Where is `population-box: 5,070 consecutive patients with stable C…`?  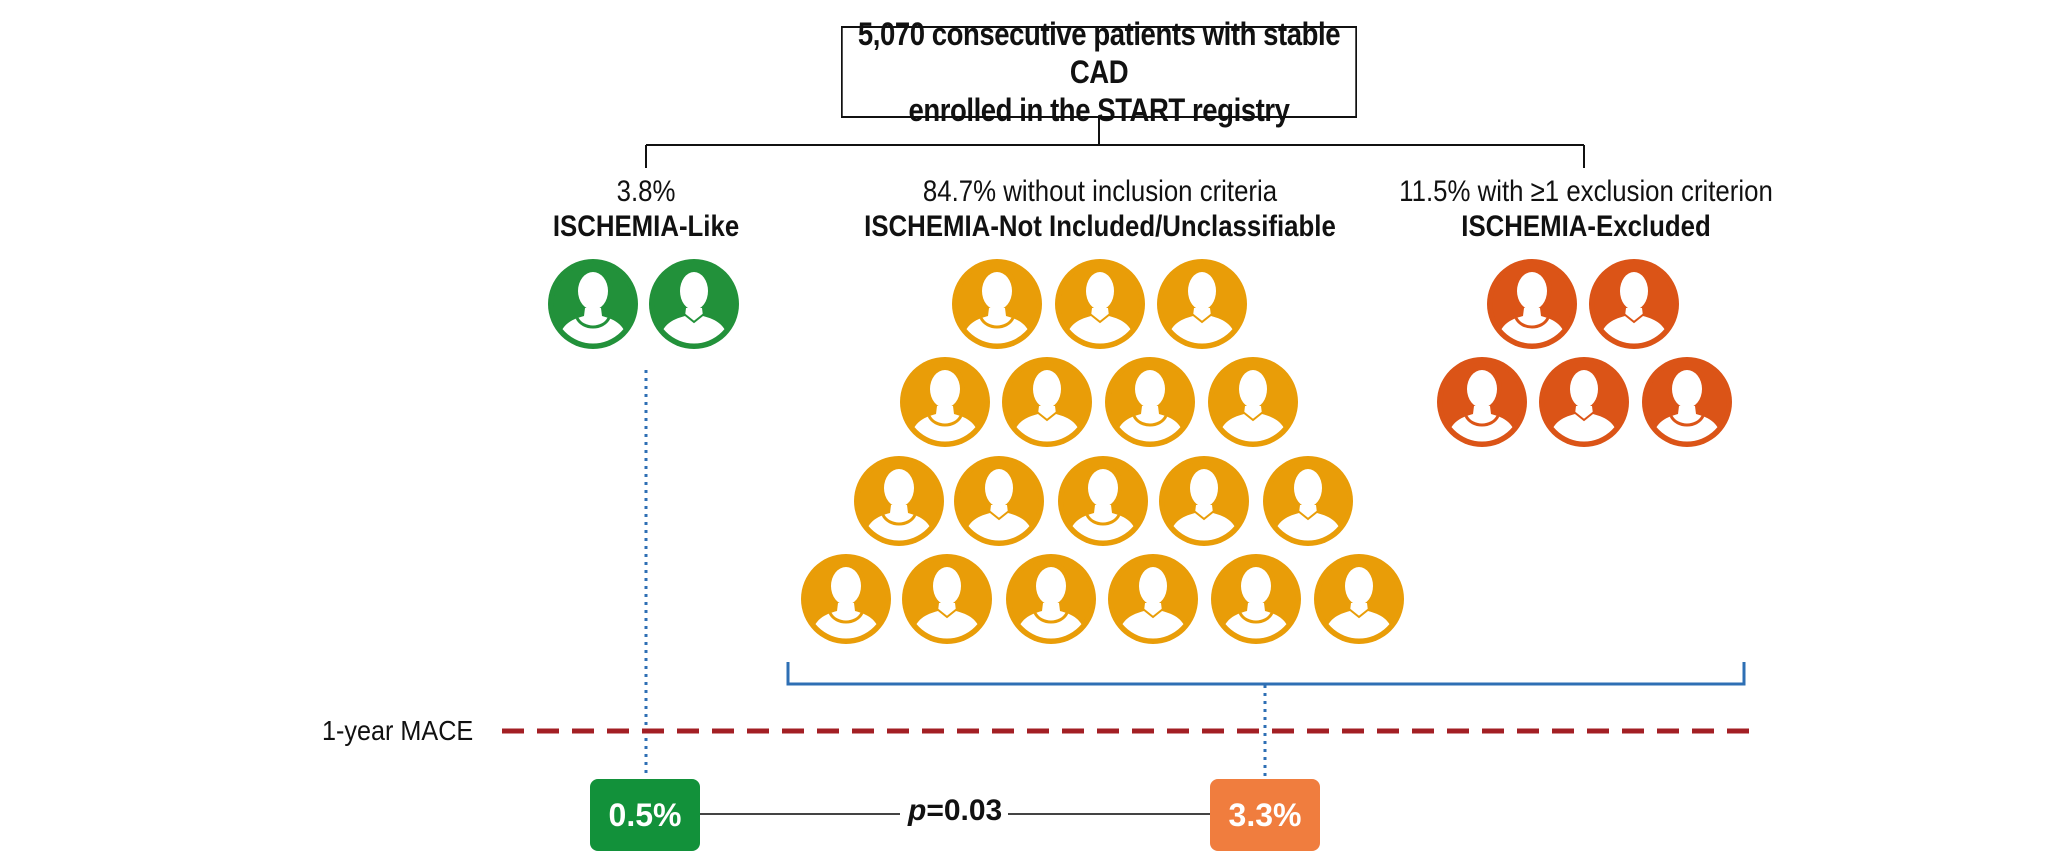
population-box: 5,070 consecutive patients with stable C… is located at coordinates (1099, 72).